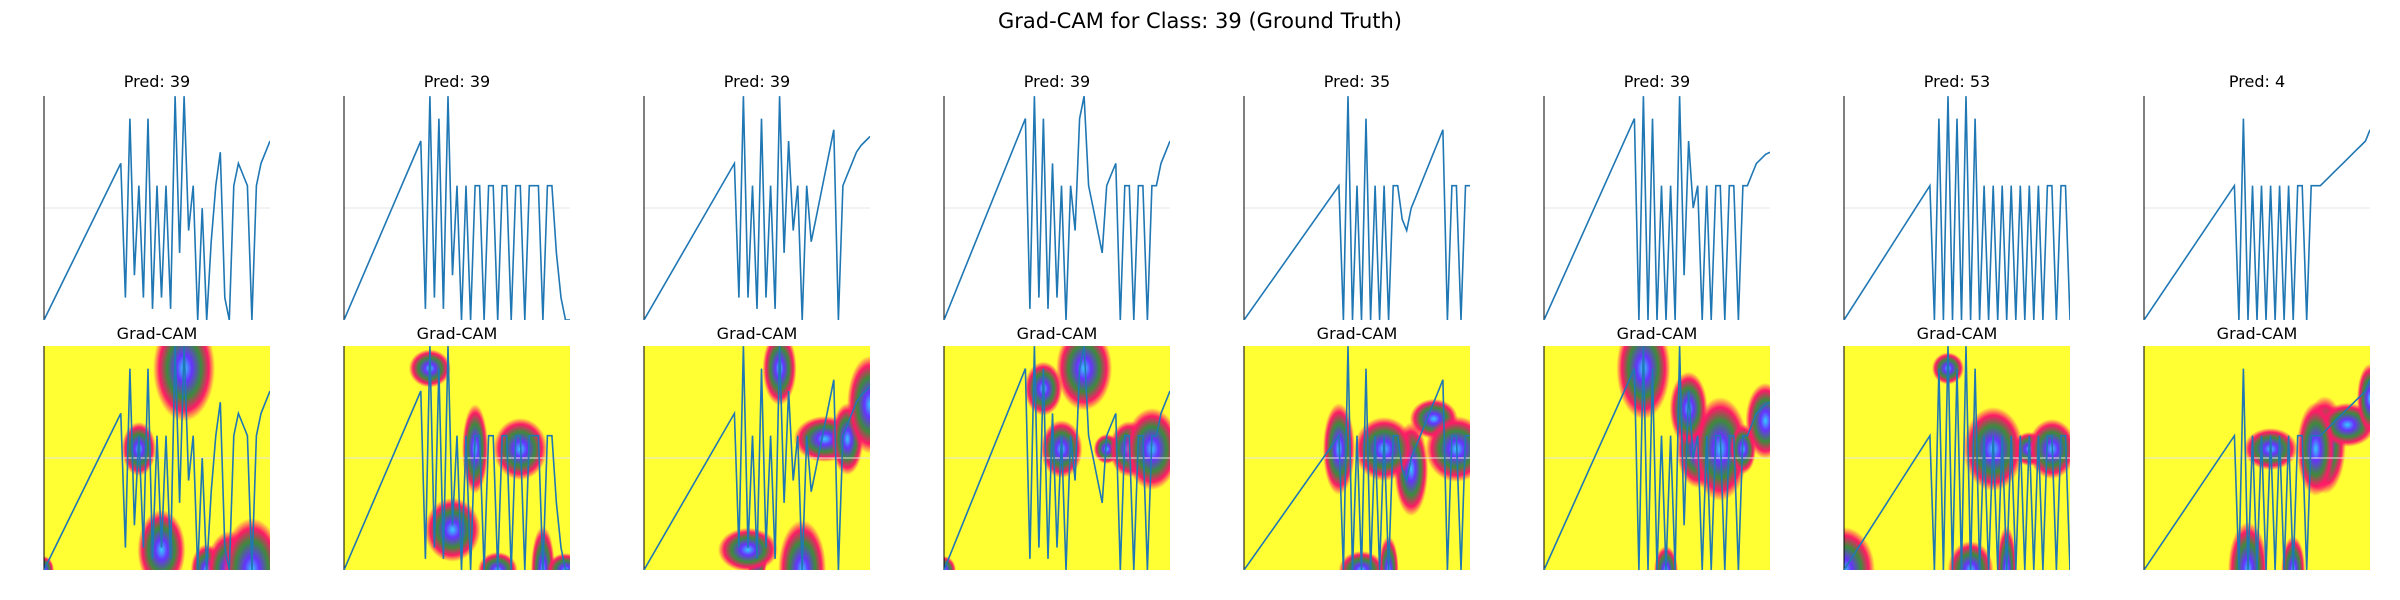 This screenshot has height=600, width=2400. I want to click on pred-title: Pred: 4, so click(2257, 81).